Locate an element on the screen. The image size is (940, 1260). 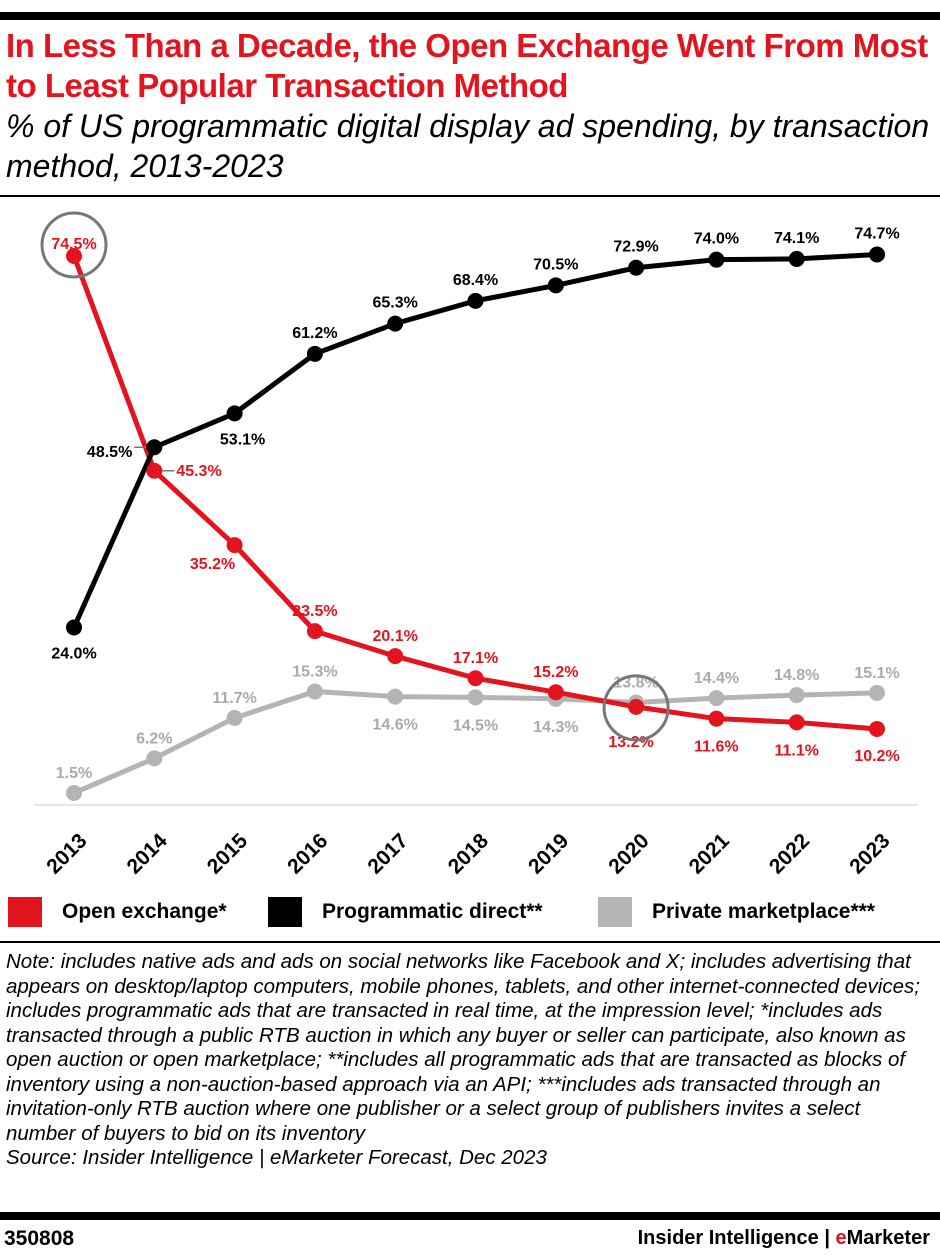
bottom-rule is located at coordinates (470, 1216).